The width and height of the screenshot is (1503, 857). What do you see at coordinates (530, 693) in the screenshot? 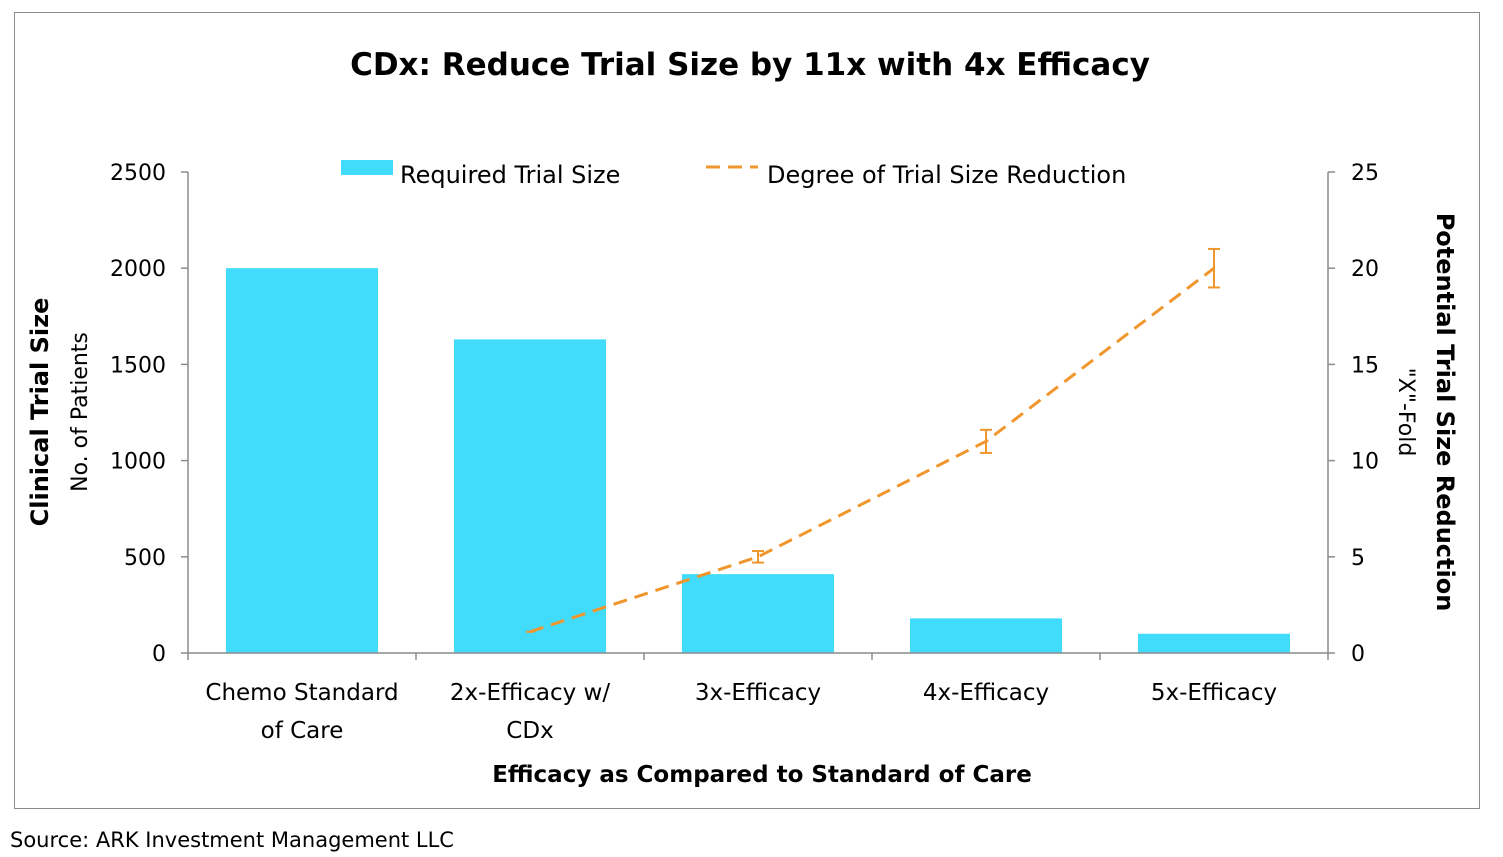
I see `x-tick-label: 2x-Efficacy w/` at bounding box center [530, 693].